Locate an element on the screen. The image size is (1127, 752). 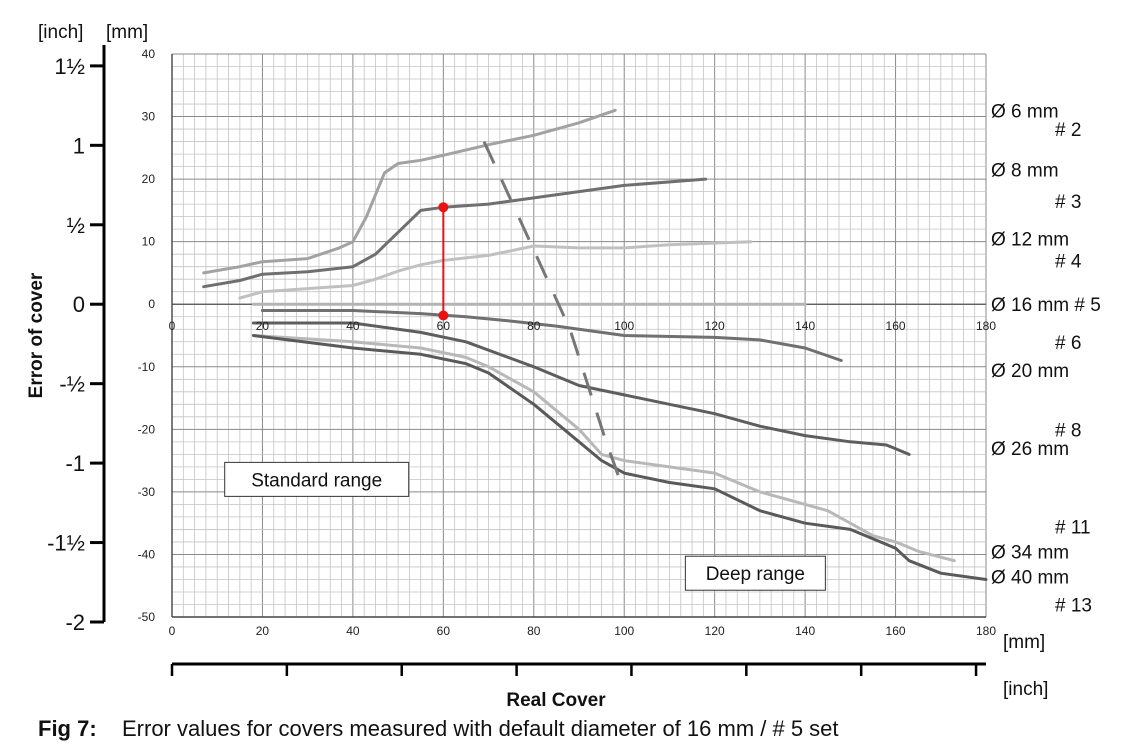
y-tick-label: 40 is located at coordinates (149, 54).